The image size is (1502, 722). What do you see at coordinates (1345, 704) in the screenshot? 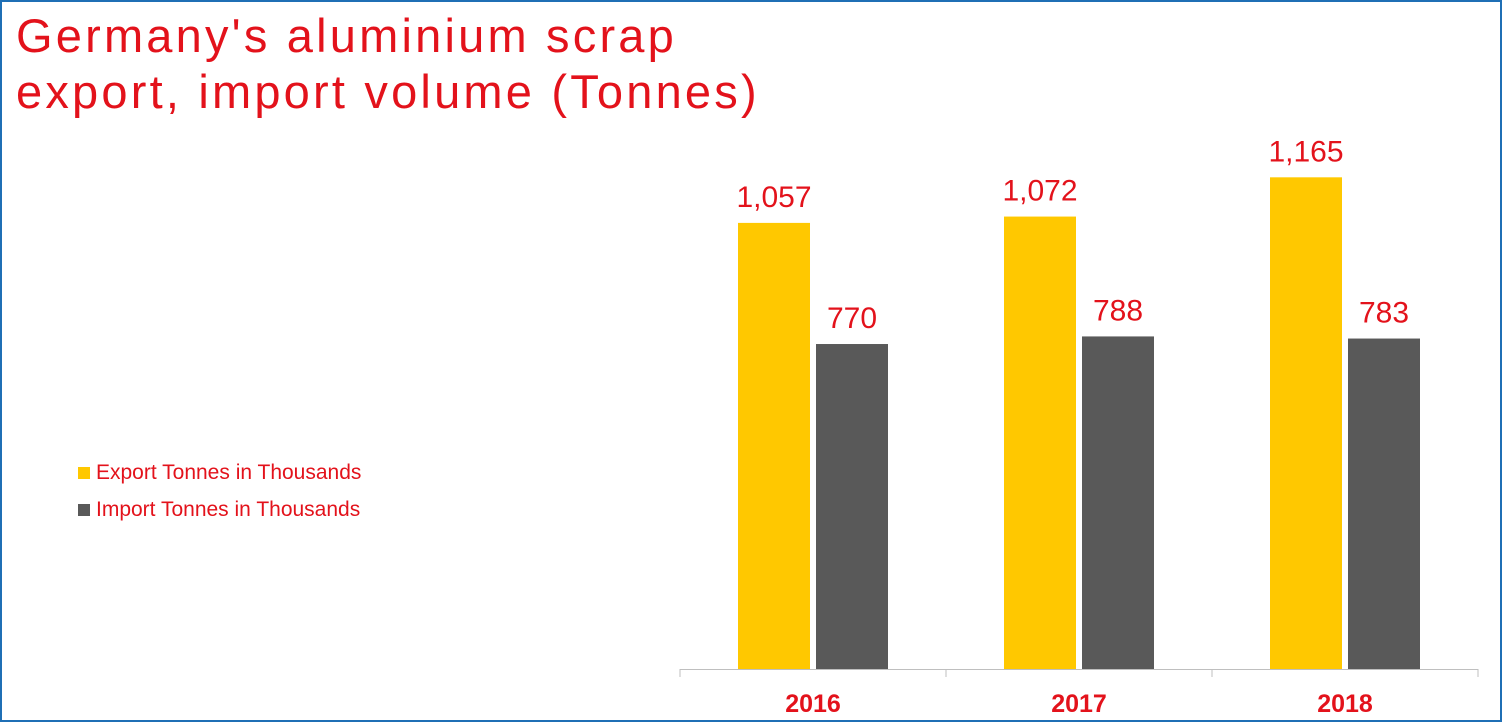
I see `x-tick-label-2018: 2018` at bounding box center [1345, 704].